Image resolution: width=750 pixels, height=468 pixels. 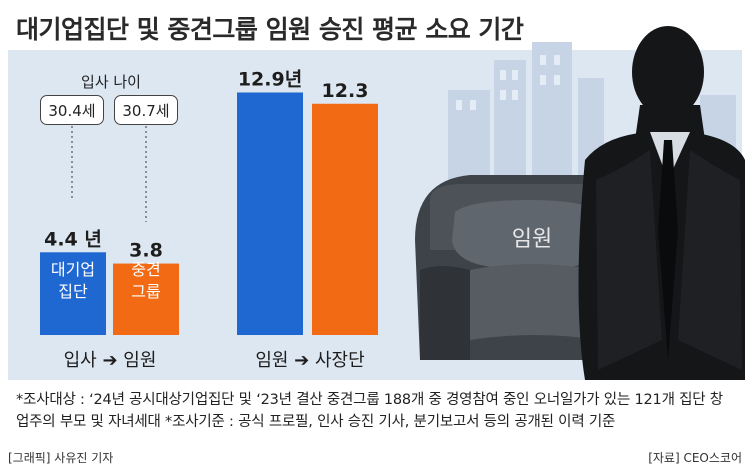 I want to click on chair-label: 임원, so click(x=532, y=239).